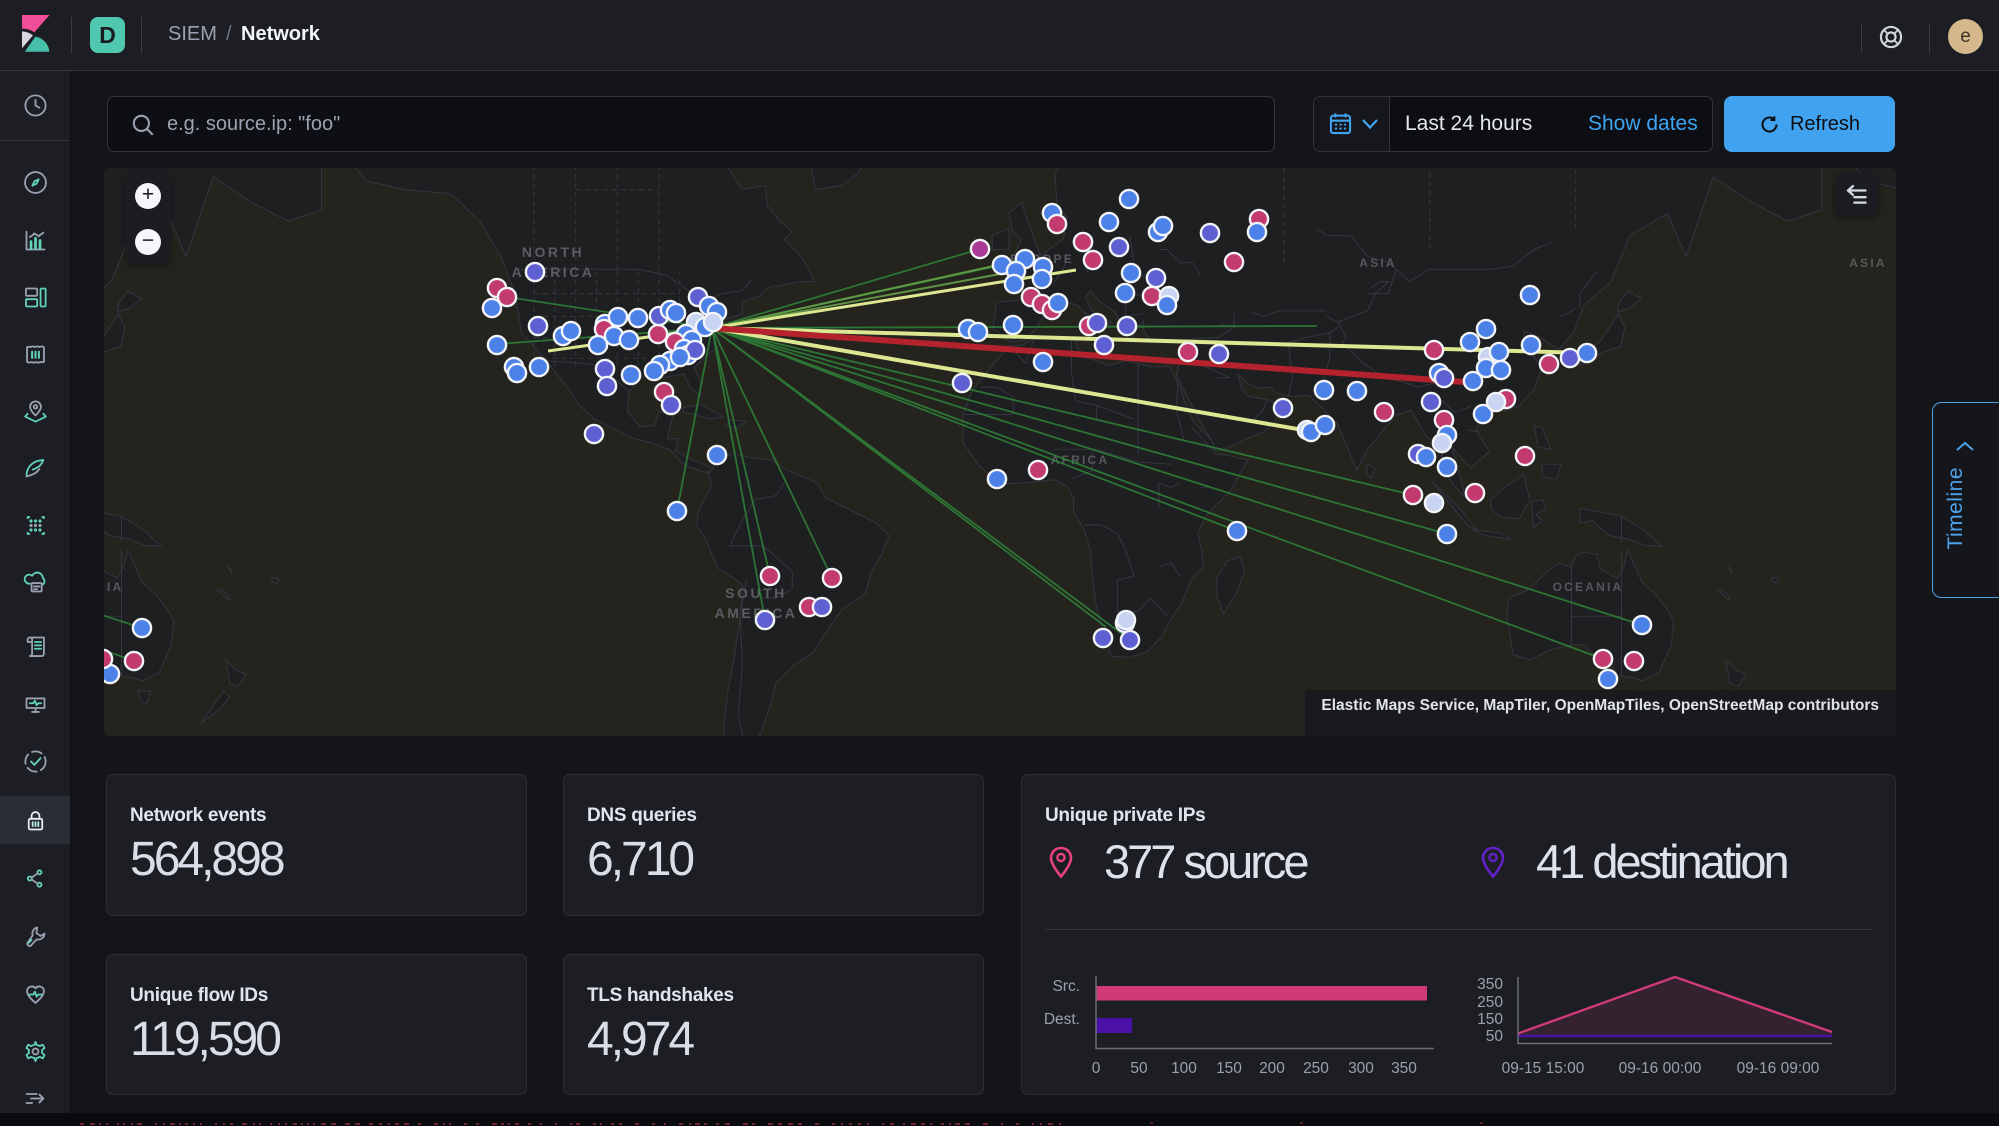 Image resolution: width=1999 pixels, height=1126 pixels. What do you see at coordinates (1272, 1068) in the screenshot?
I see `svg-text: 200` at bounding box center [1272, 1068].